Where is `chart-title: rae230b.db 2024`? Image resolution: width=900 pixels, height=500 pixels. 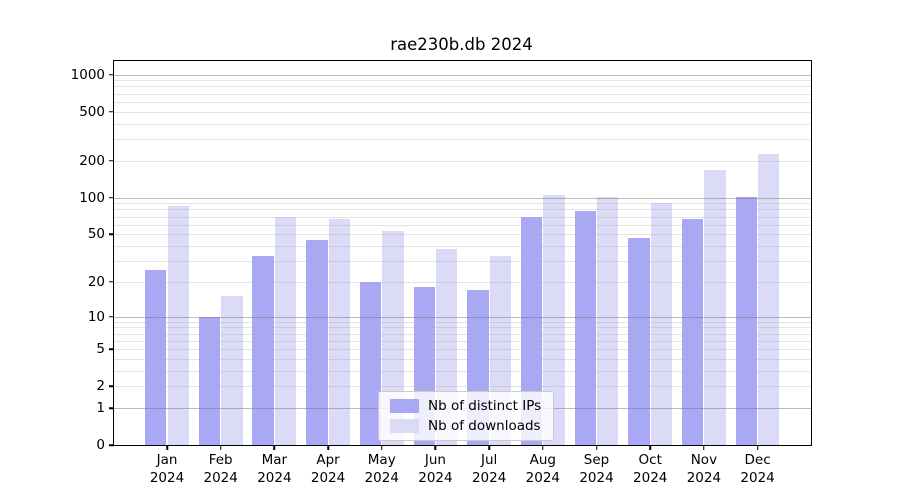
chart-title: rae230b.db 2024 is located at coordinates (461, 44).